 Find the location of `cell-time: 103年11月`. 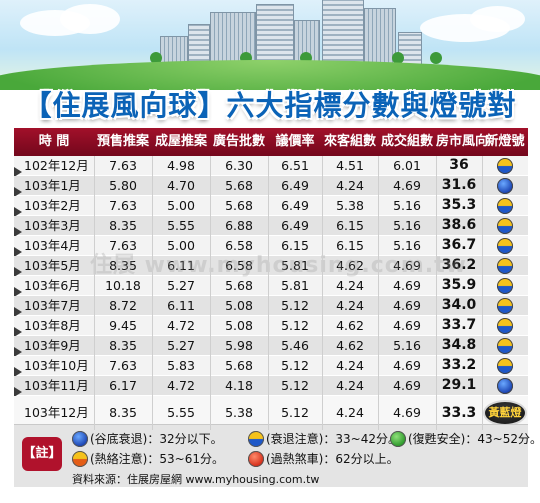

cell-time: 103年11月 is located at coordinates (56, 385).